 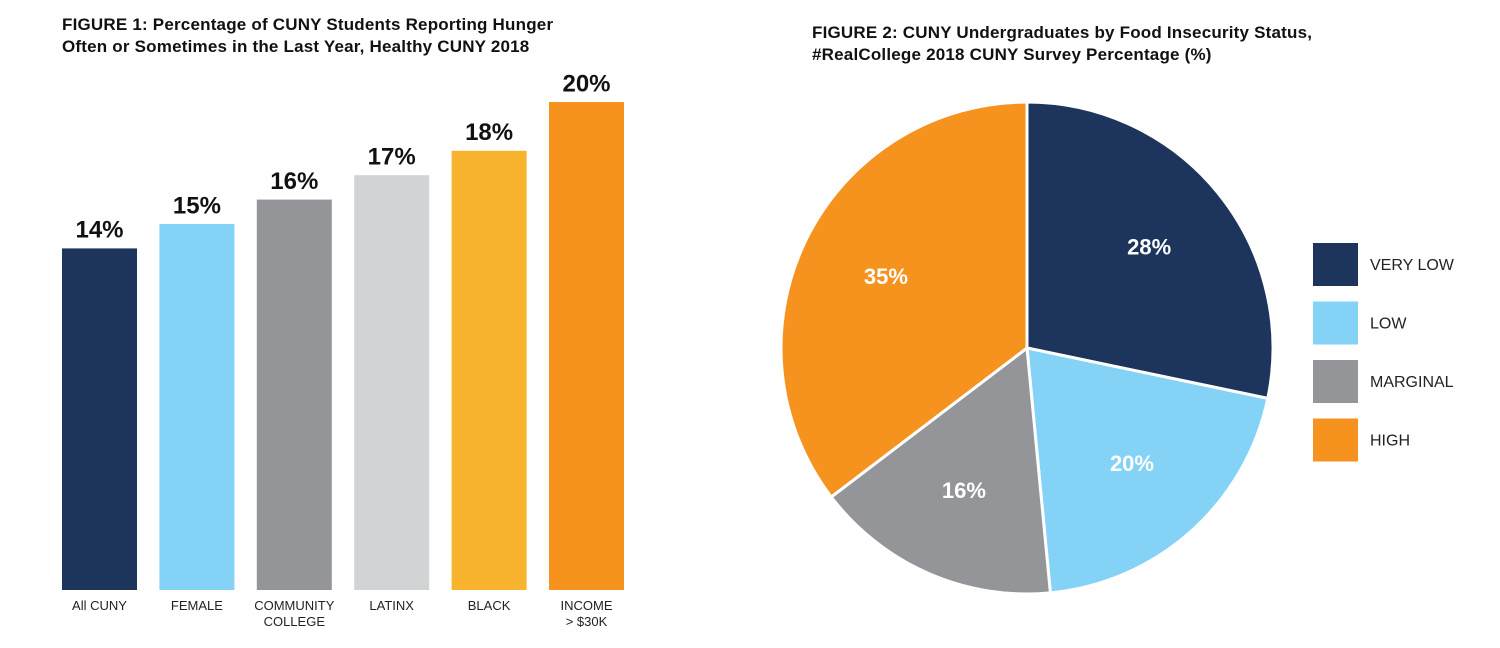 What do you see at coordinates (489, 605) in the screenshot?
I see `x-tick-label: BLACK` at bounding box center [489, 605].